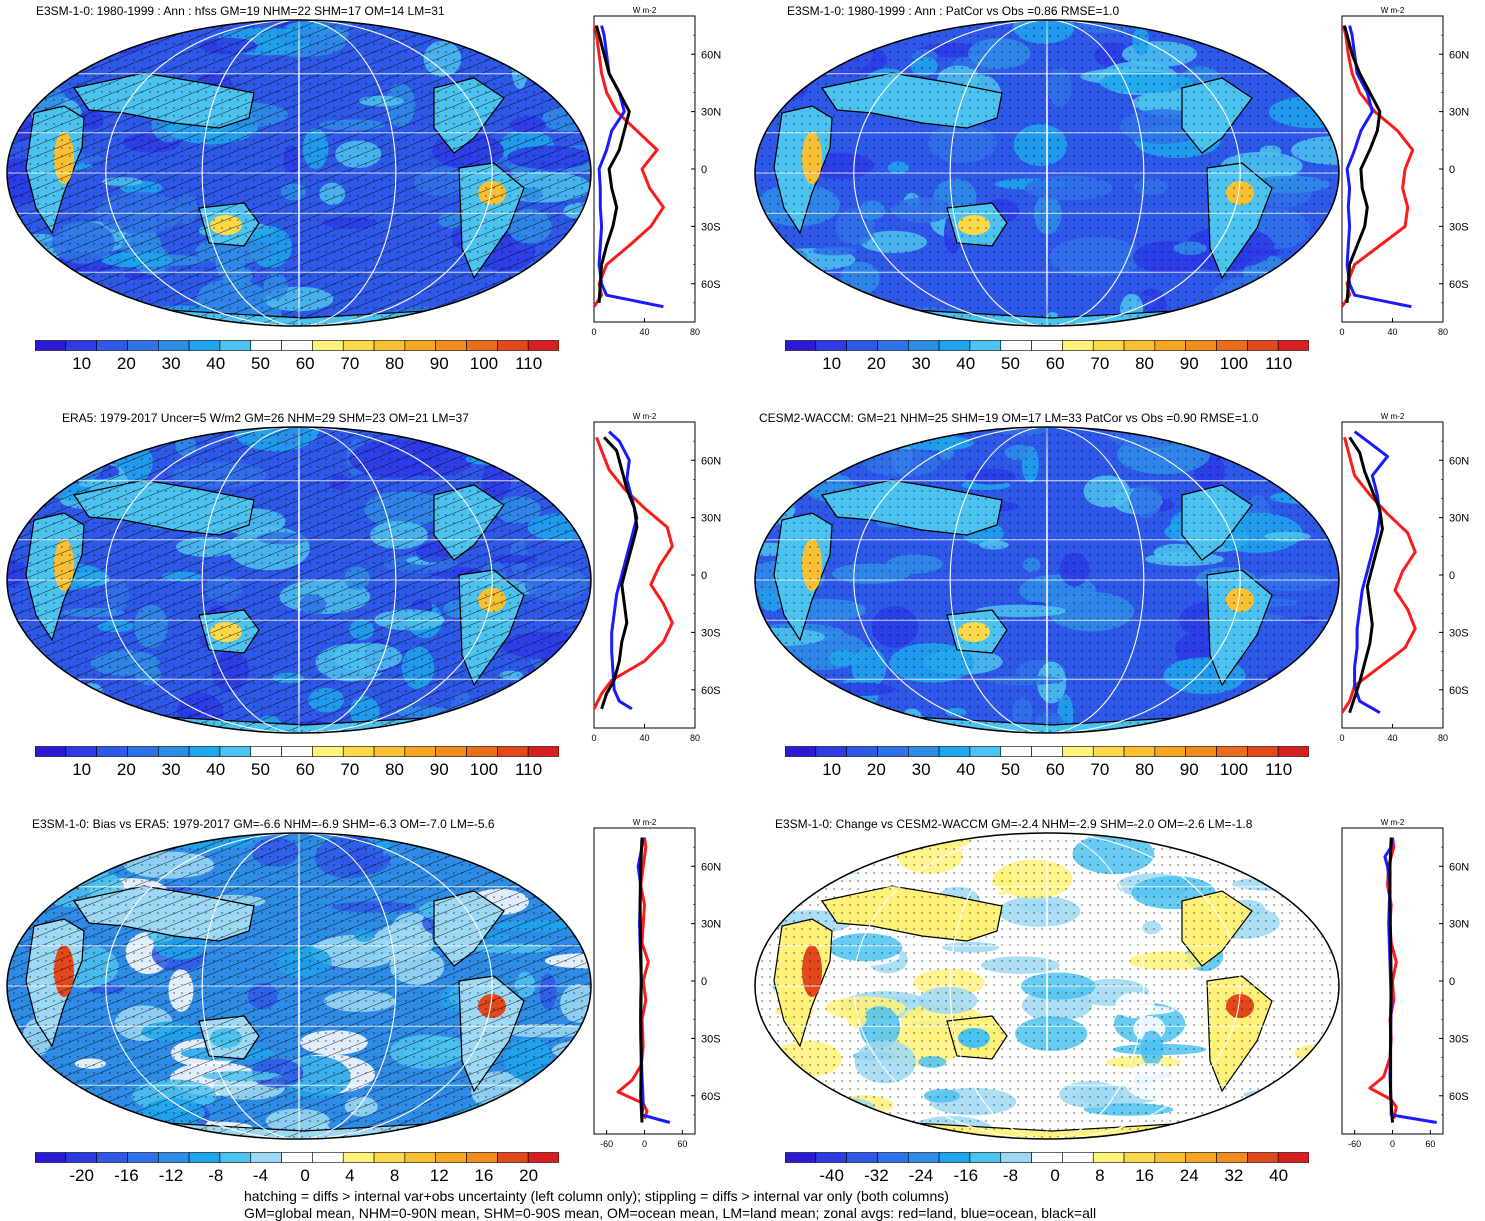  Describe the element at coordinates (1189, 1175) in the screenshot. I see `colorbar-tick-label: 24` at that location.